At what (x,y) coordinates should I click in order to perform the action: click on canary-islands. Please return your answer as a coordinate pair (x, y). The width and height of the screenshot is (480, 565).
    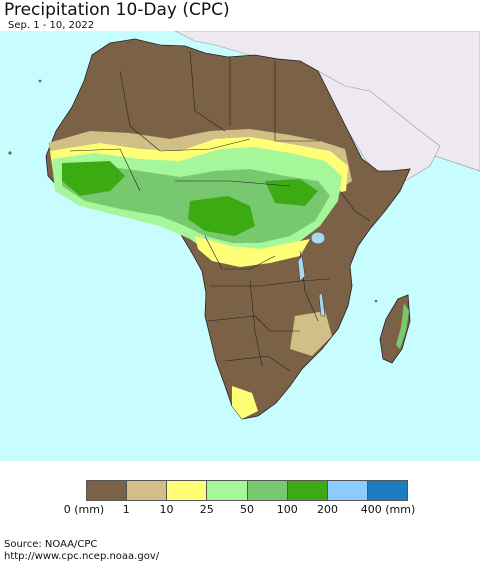
    Looking at the image, I should click on (40, 81).